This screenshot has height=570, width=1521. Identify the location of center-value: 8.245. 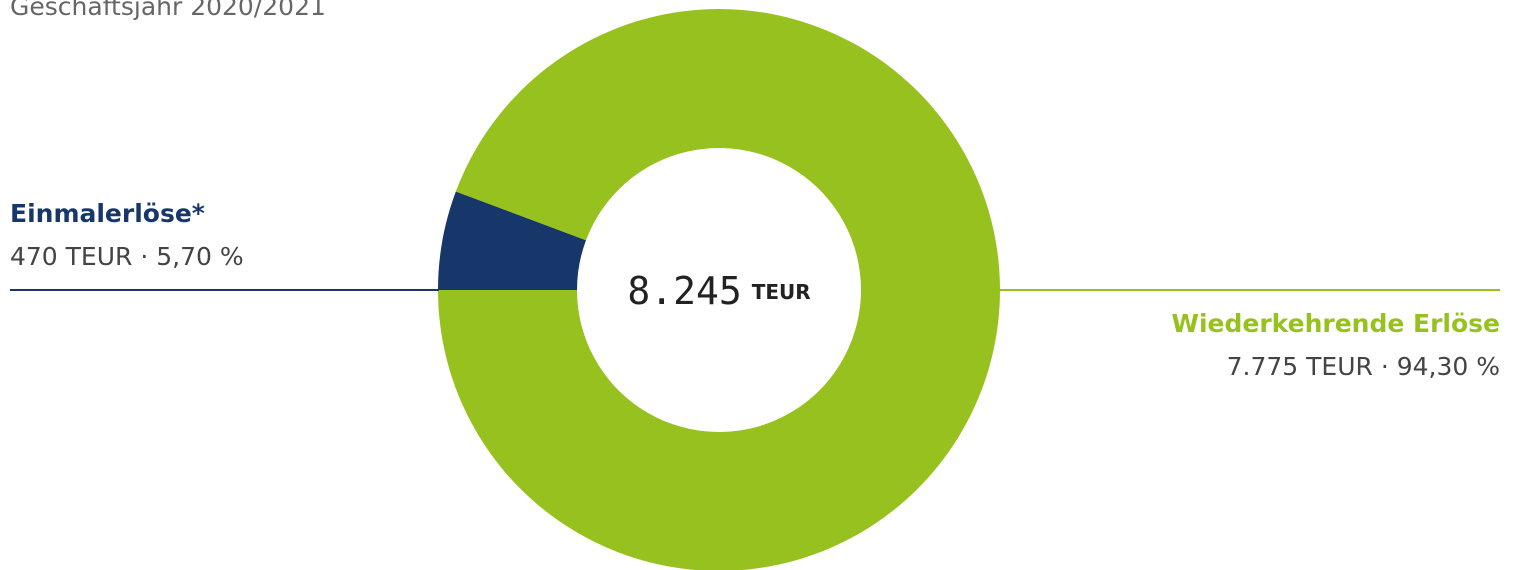
(684, 291).